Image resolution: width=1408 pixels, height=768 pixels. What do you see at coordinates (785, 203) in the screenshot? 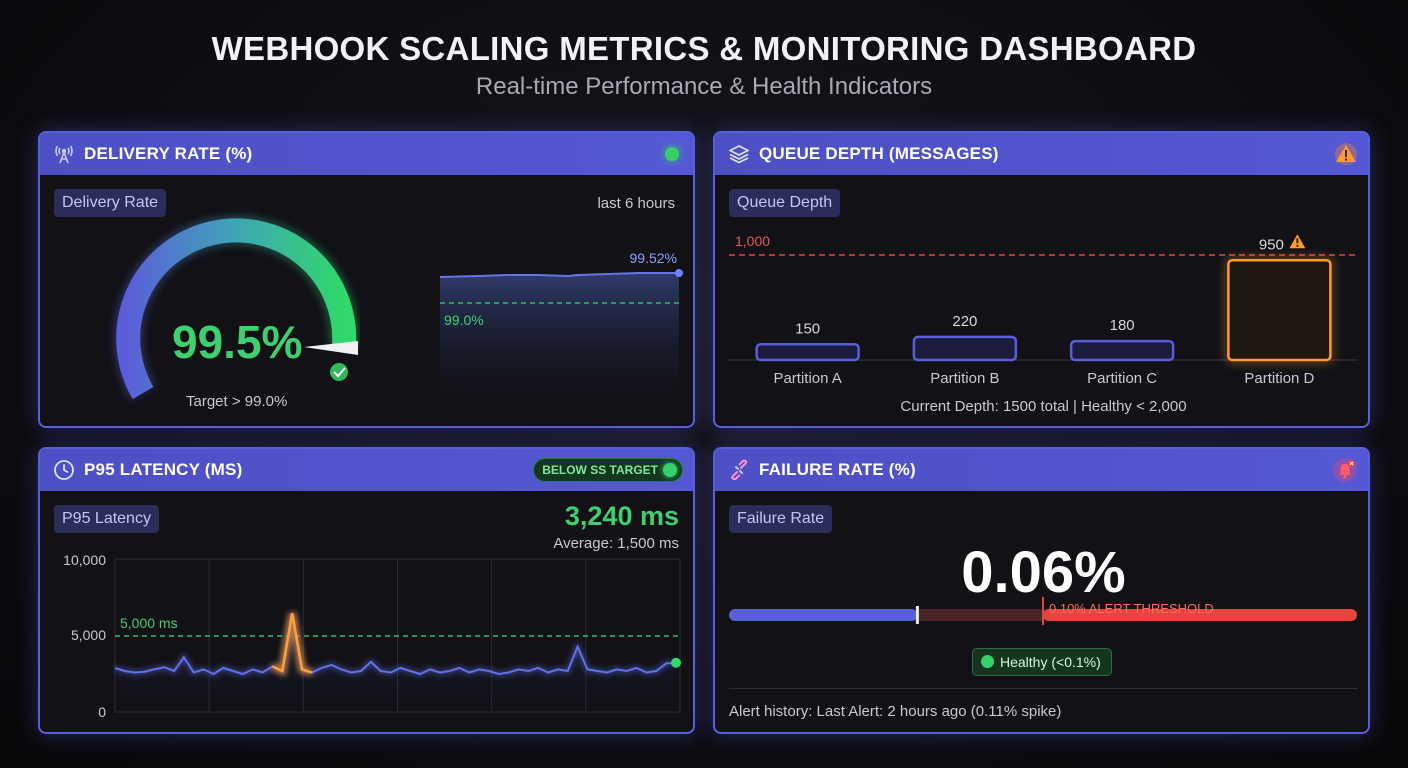
I see `queue-depth-chip: Queue Depth` at bounding box center [785, 203].